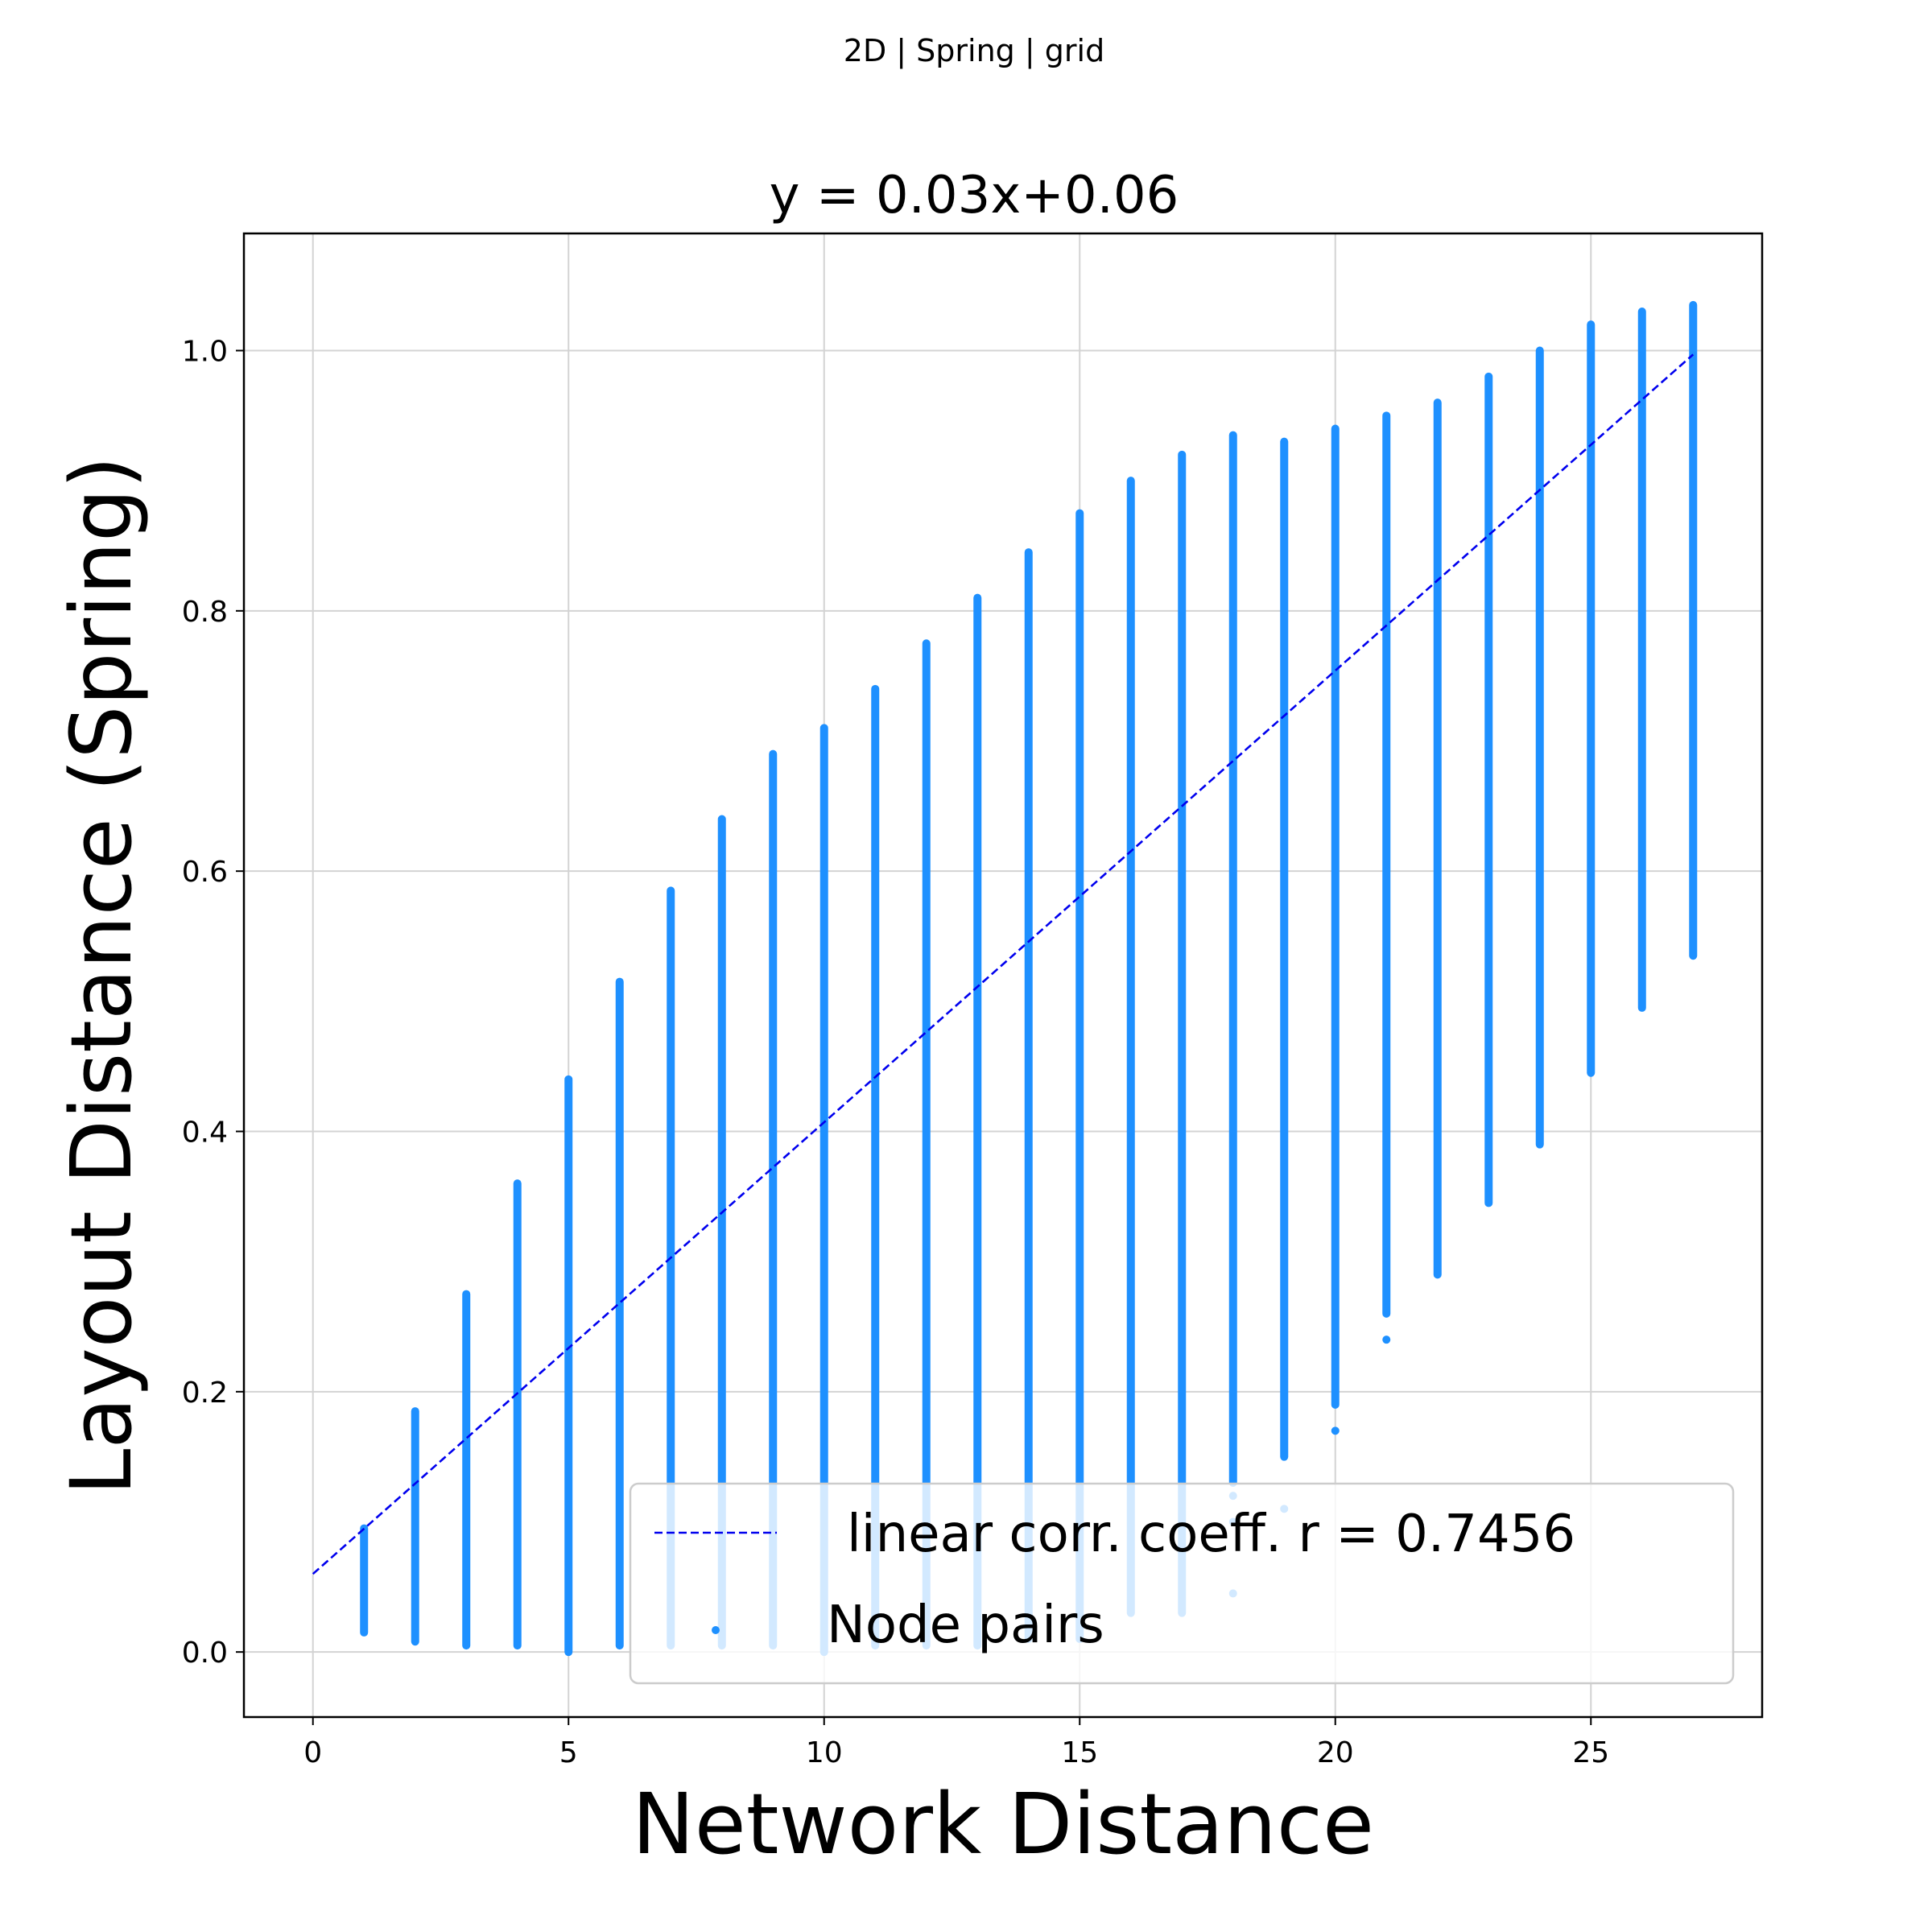 The image size is (1932, 1932). What do you see at coordinates (966, 1625) in the screenshot?
I see `legend-label-points: Node pairs` at bounding box center [966, 1625].